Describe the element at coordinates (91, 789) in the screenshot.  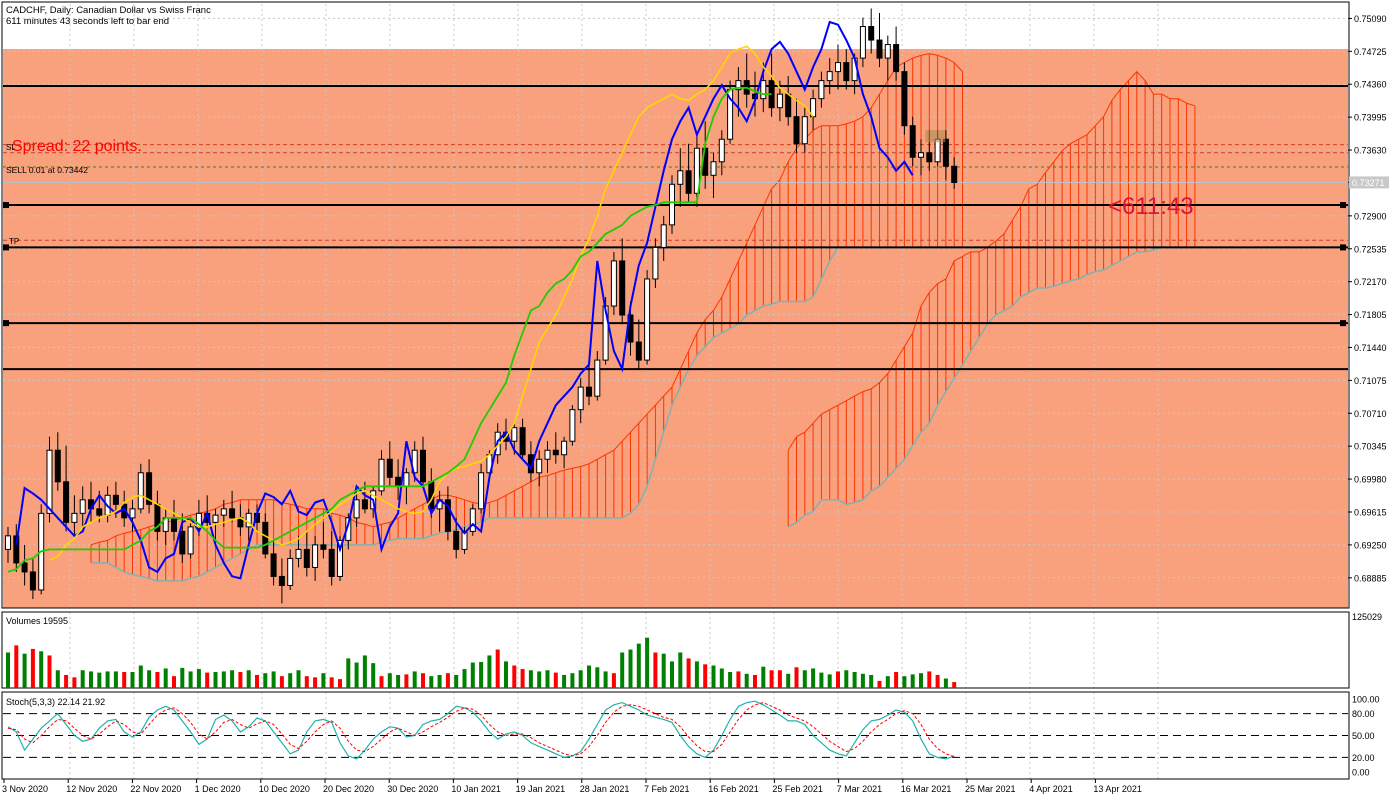
I see `time-tick-label: 12 Nov 2020` at that location.